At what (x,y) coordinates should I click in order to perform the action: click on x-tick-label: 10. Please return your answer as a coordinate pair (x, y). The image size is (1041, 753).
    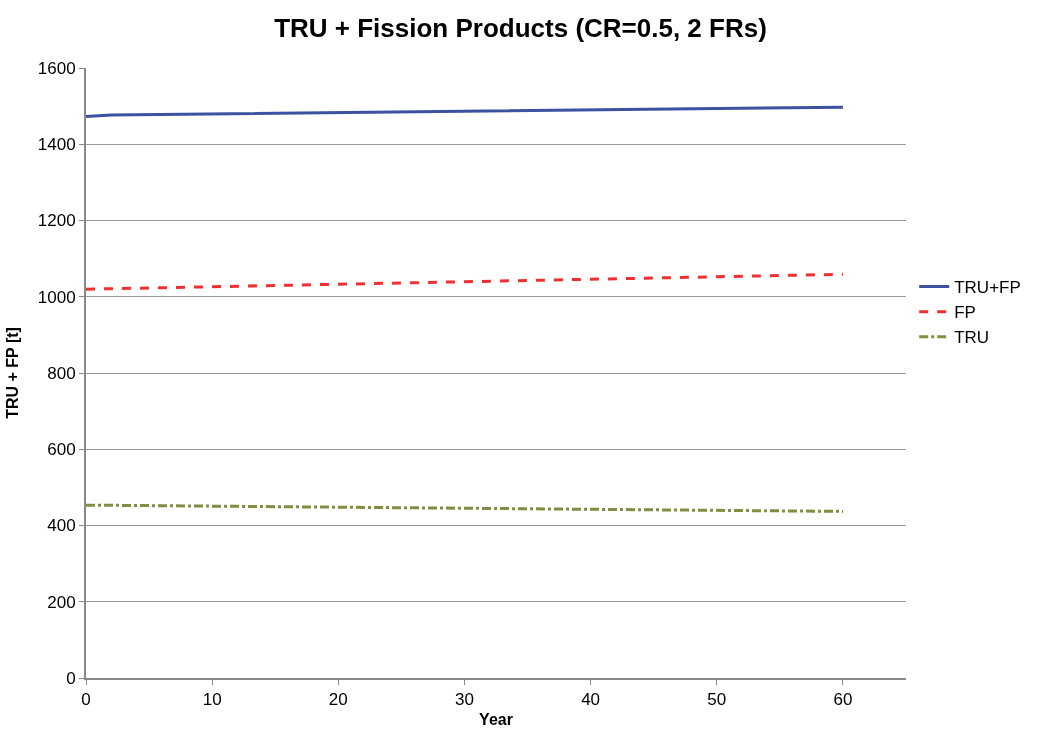
    Looking at the image, I should click on (212, 700).